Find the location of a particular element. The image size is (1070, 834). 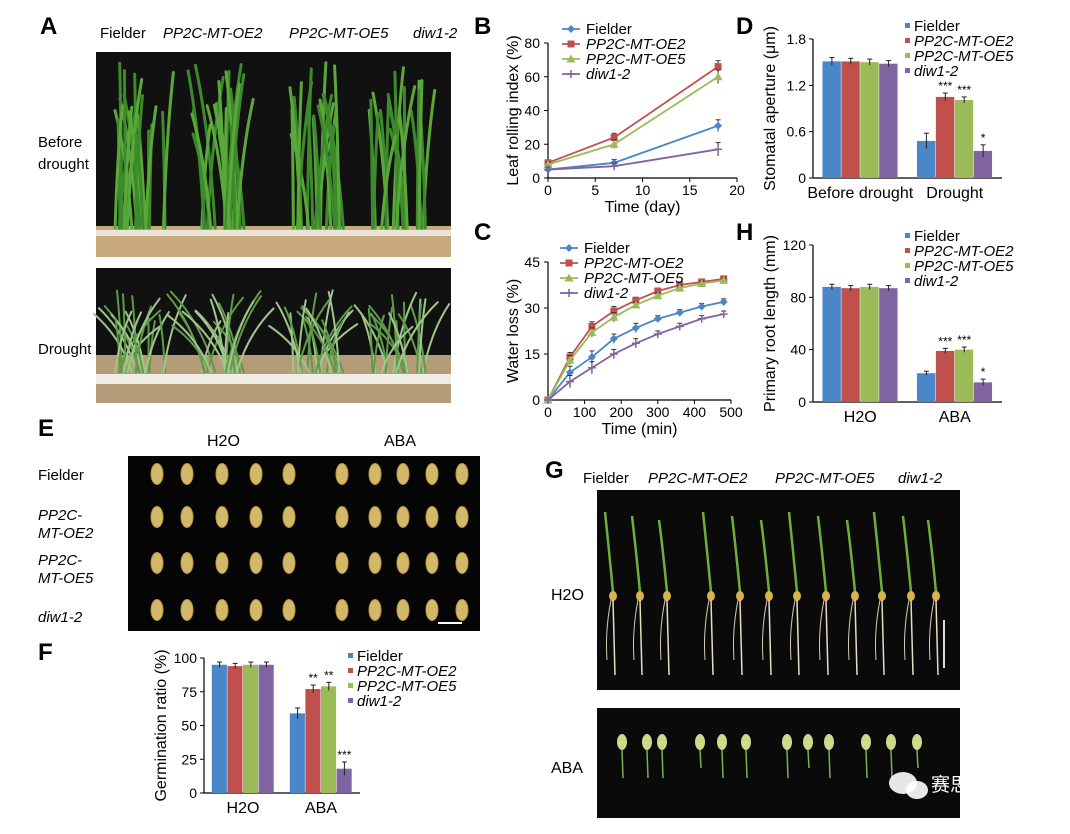

row-label-diw-e: diw1-2 is located at coordinates (60, 617).